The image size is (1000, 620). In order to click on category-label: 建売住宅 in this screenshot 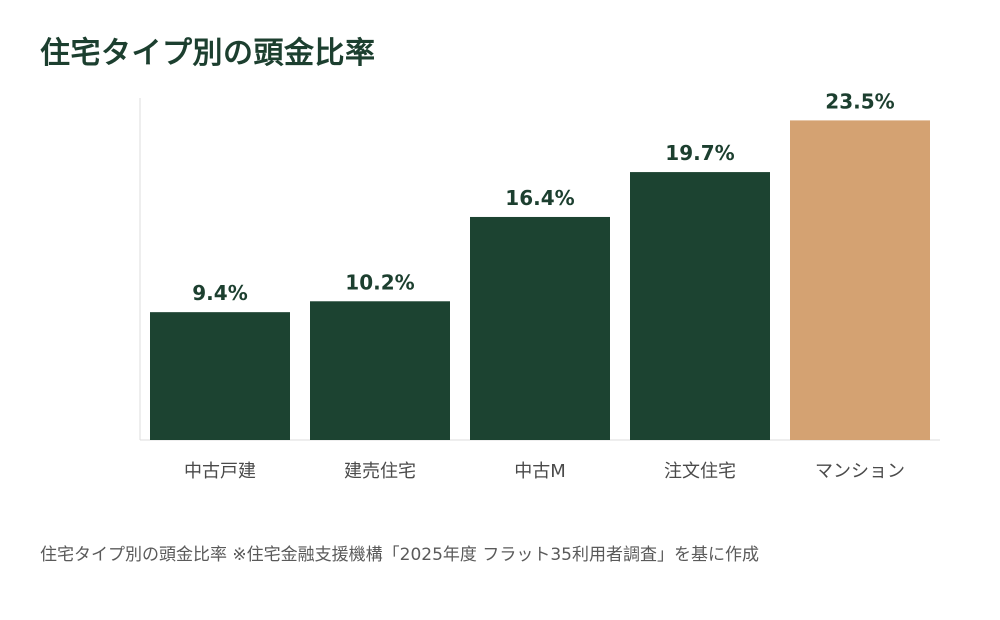, I will do `click(380, 471)`.